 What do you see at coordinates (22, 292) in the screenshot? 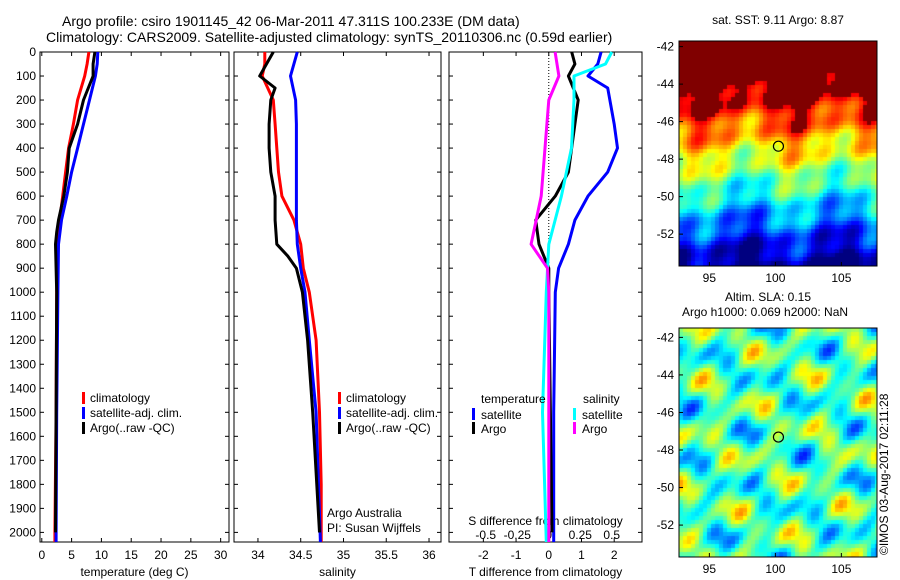
I see `y-tick-label: 1000` at bounding box center [22, 292].